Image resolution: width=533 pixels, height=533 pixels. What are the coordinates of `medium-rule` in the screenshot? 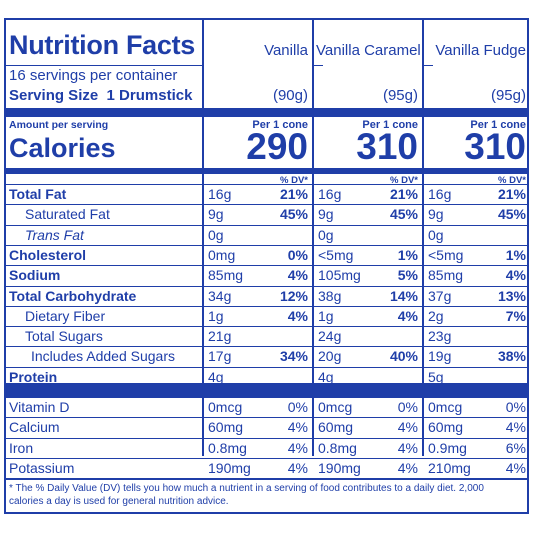 It's located at (266, 171).